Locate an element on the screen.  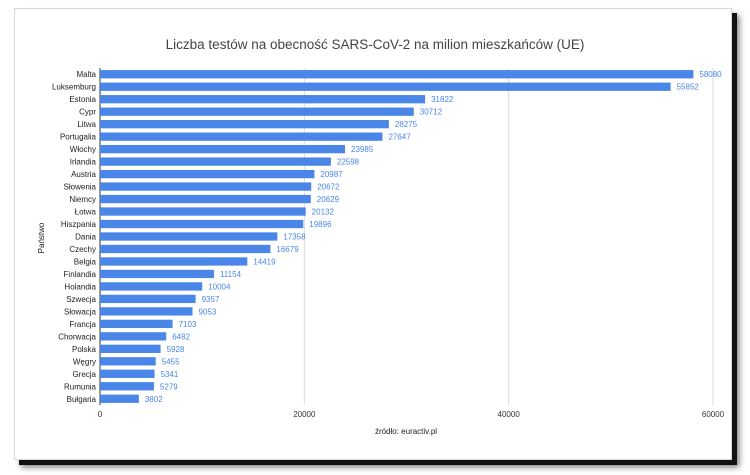
x-tick-label: 60000 is located at coordinates (713, 414).